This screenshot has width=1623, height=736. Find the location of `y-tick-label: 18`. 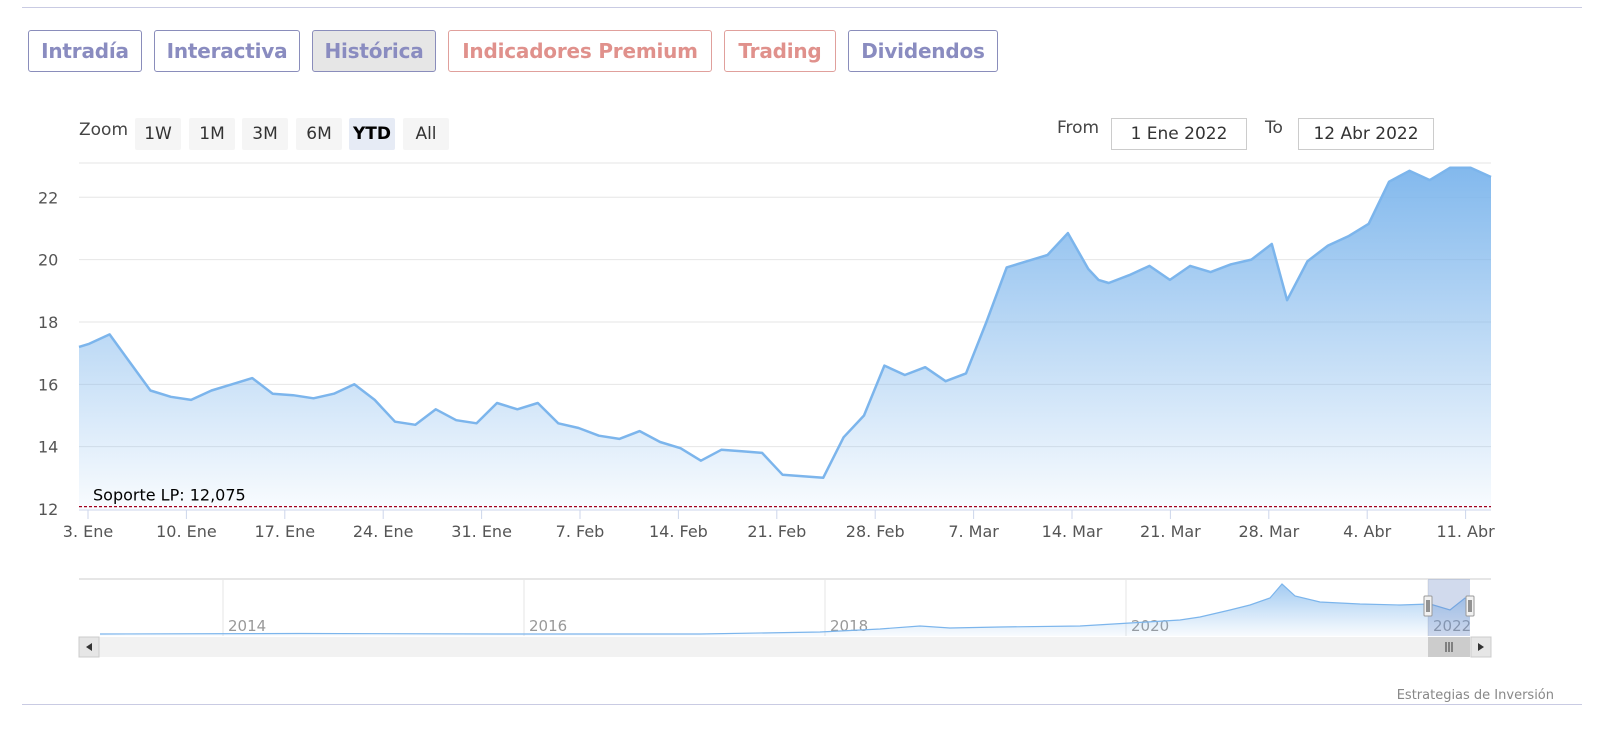

y-tick-label: 18 is located at coordinates (48, 322).